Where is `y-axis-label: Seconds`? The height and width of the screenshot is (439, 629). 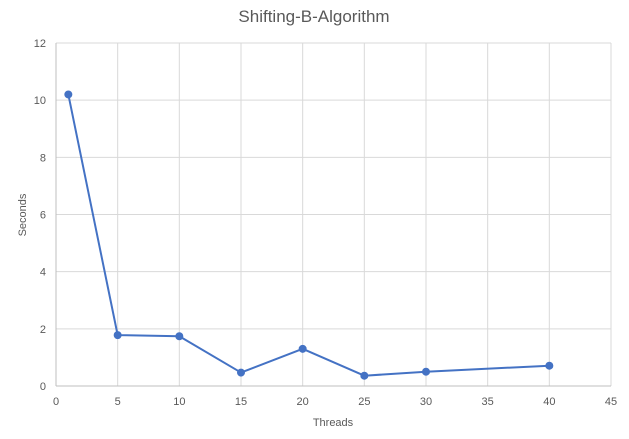
y-axis-label: Seconds is located at coordinates (23, 214).